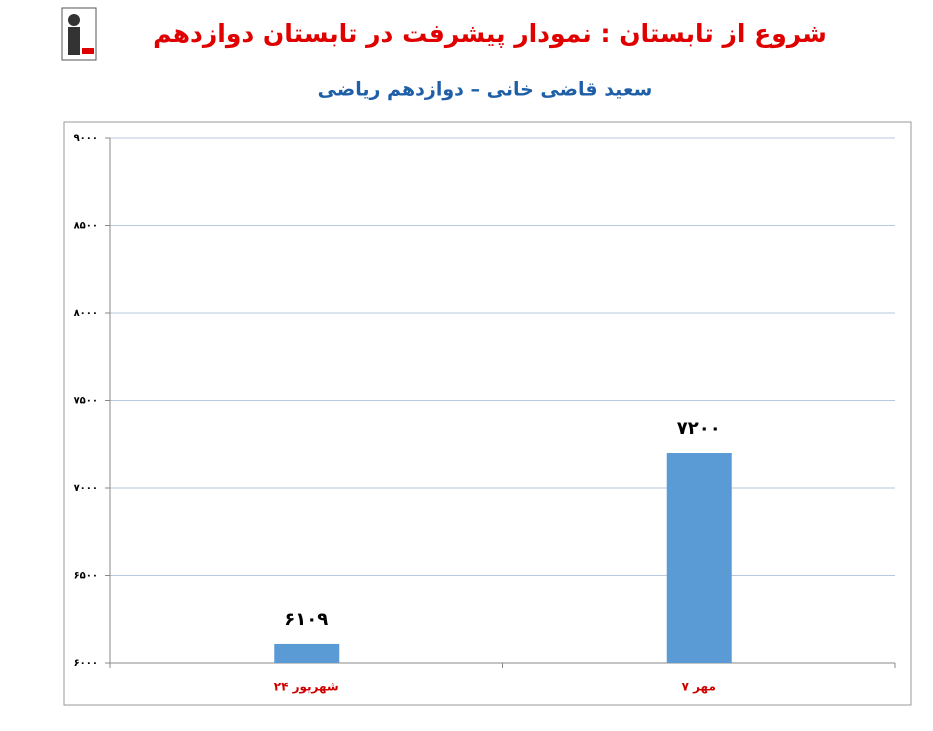 This screenshot has height=731, width=933. I want to click on y-tick-label: ۷۵۰۰, so click(86, 401).